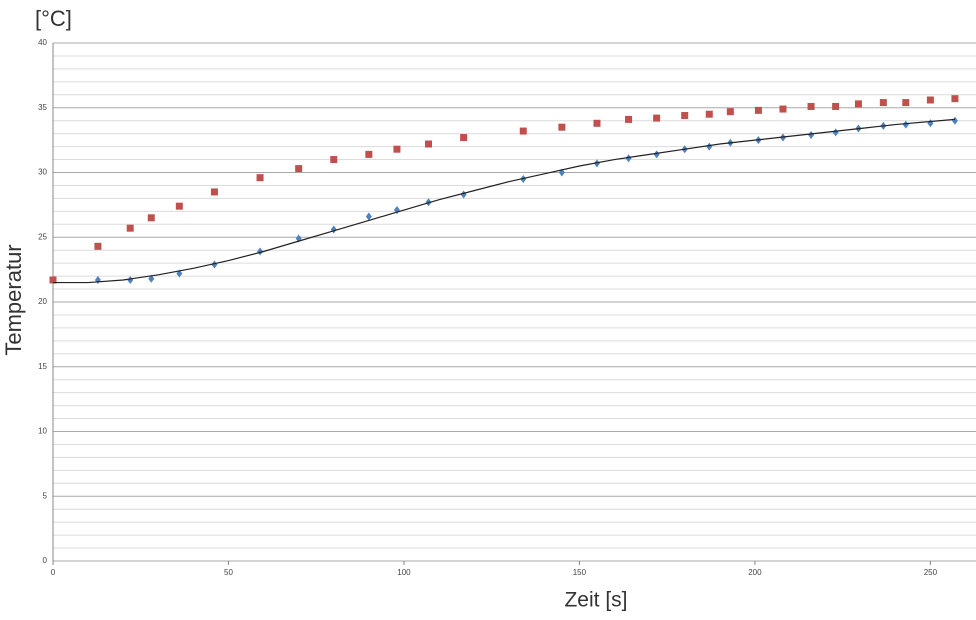  Describe the element at coordinates (42, 301) in the screenshot. I see `y-tick-label: 20` at that location.